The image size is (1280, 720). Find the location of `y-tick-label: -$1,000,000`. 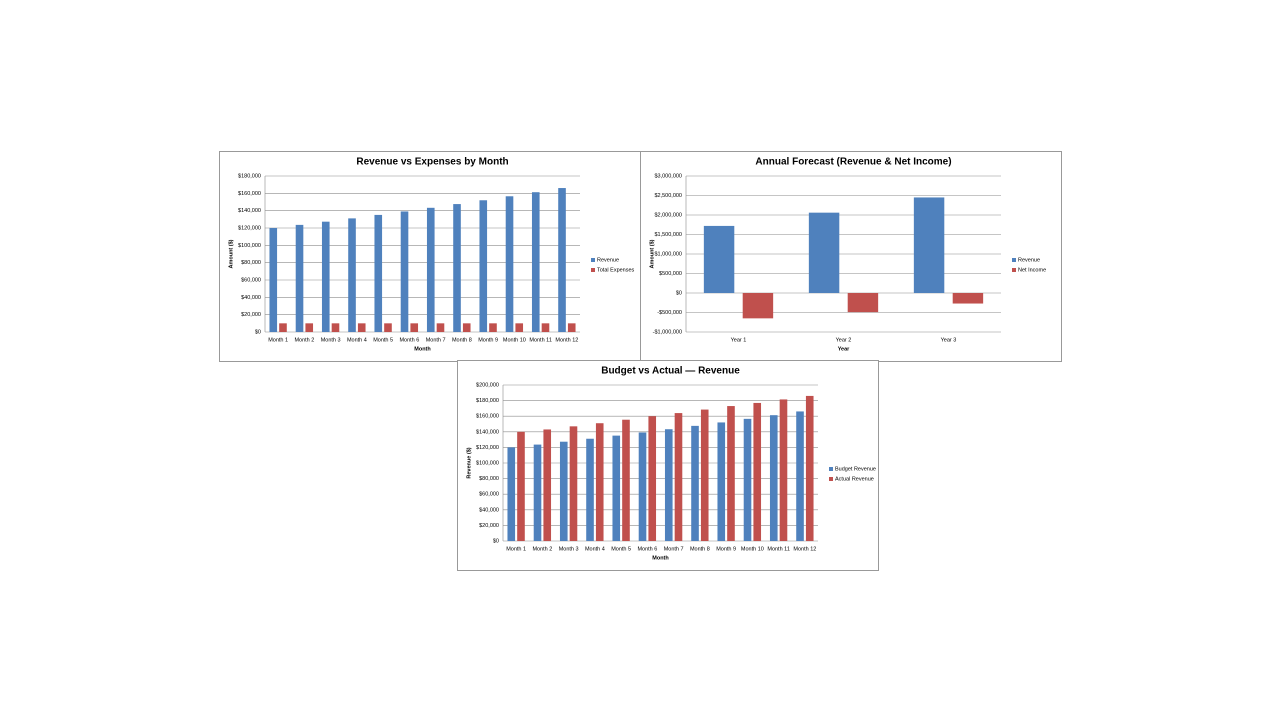

y-tick-label: -$1,000,000 is located at coordinates (667, 332).